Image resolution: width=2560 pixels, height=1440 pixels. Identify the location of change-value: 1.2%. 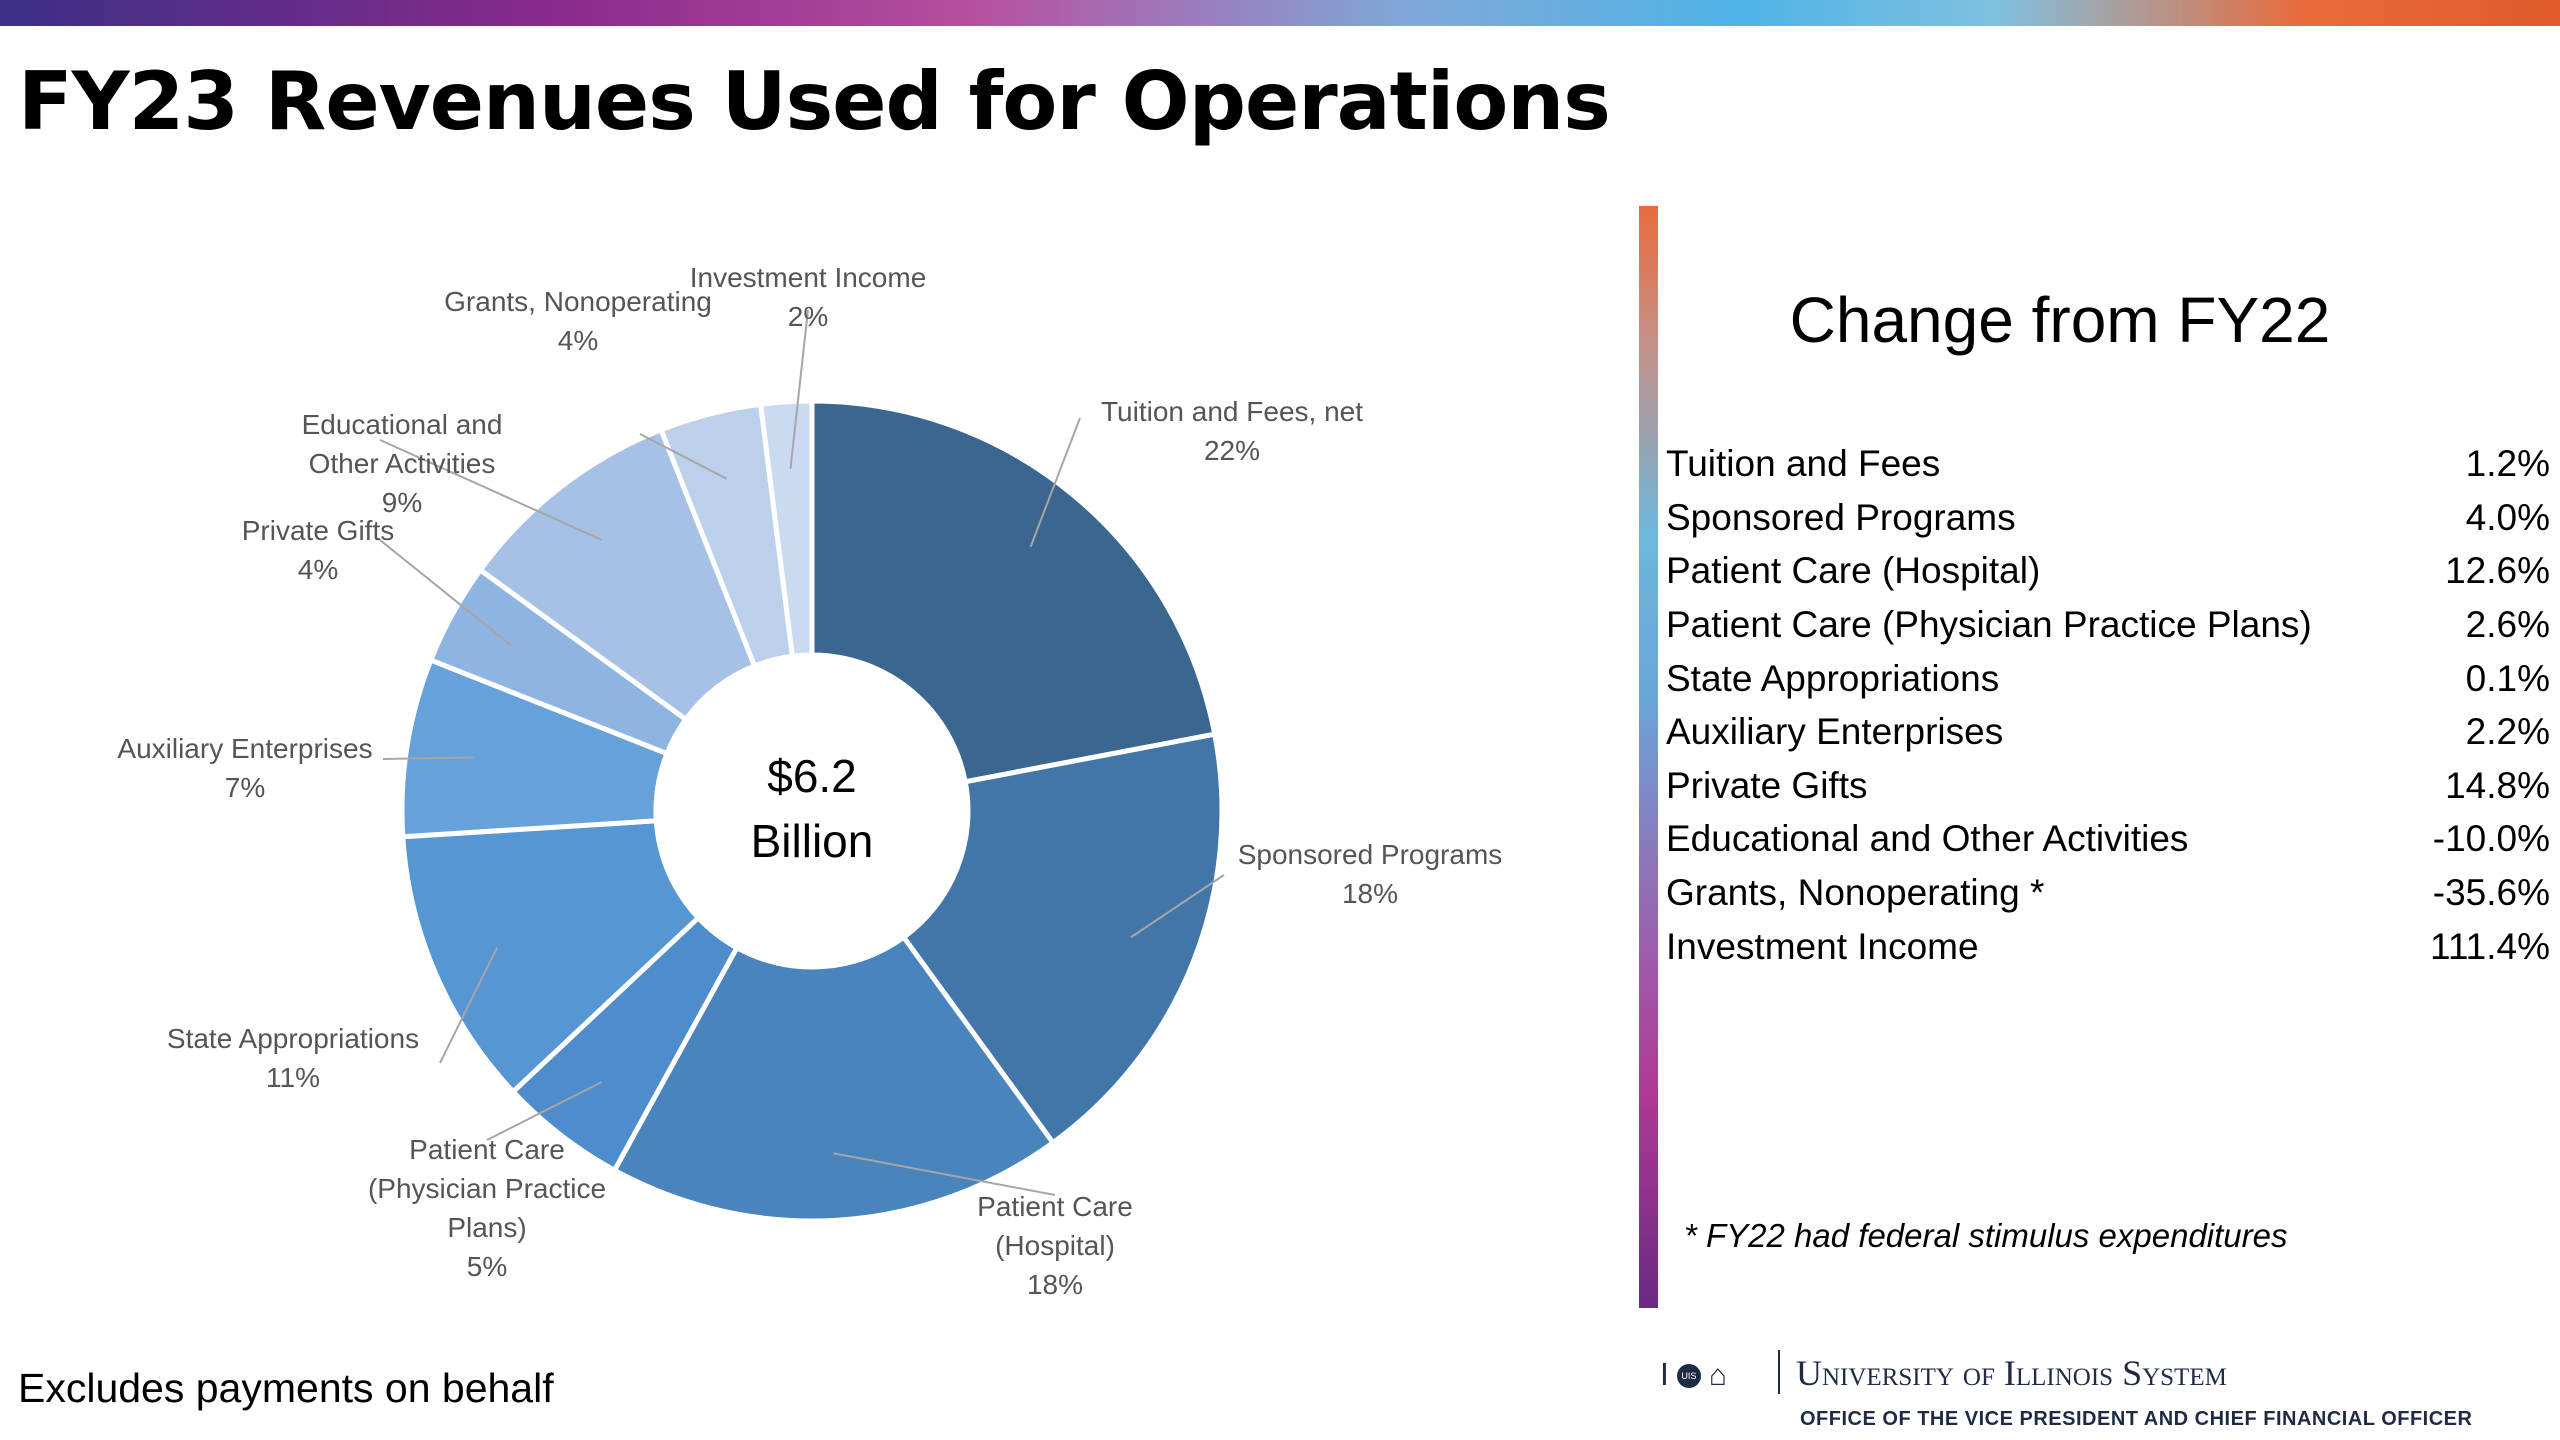
(2507, 464).